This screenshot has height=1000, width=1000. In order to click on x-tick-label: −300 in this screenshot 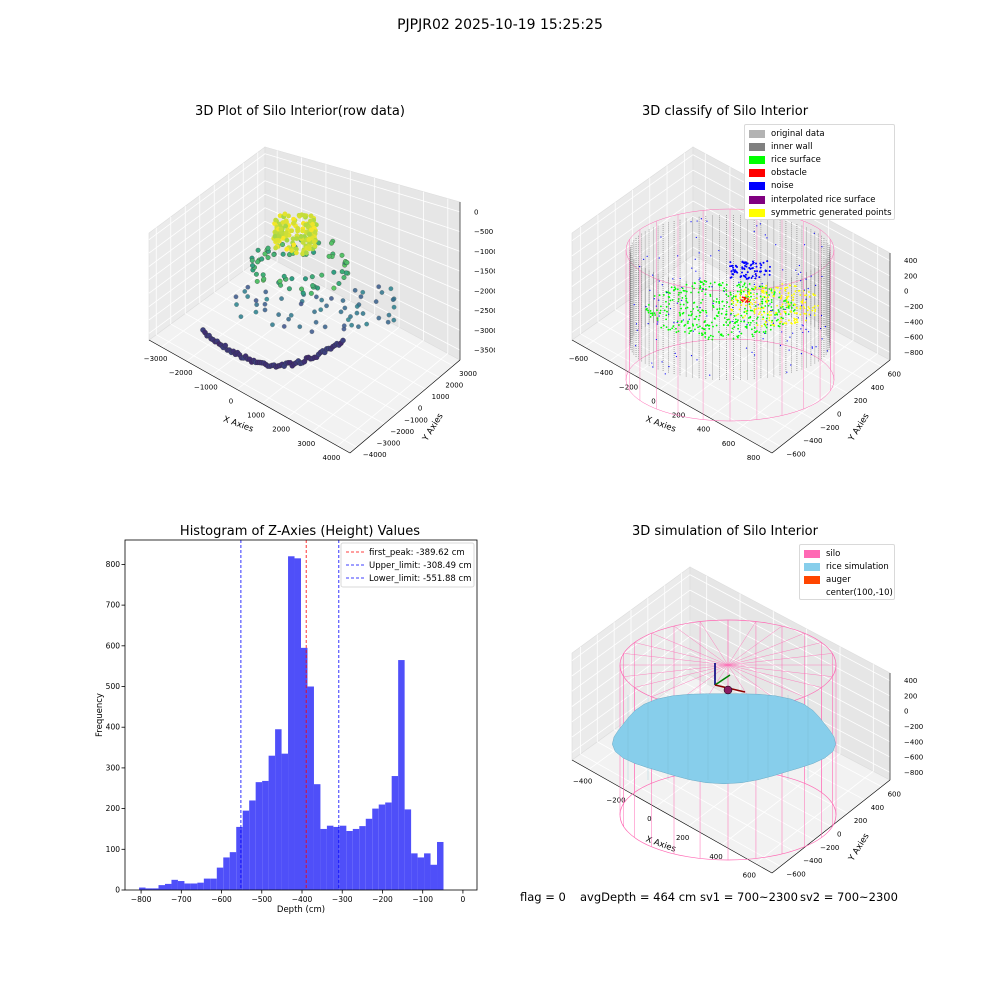, I will do `click(342, 899)`.